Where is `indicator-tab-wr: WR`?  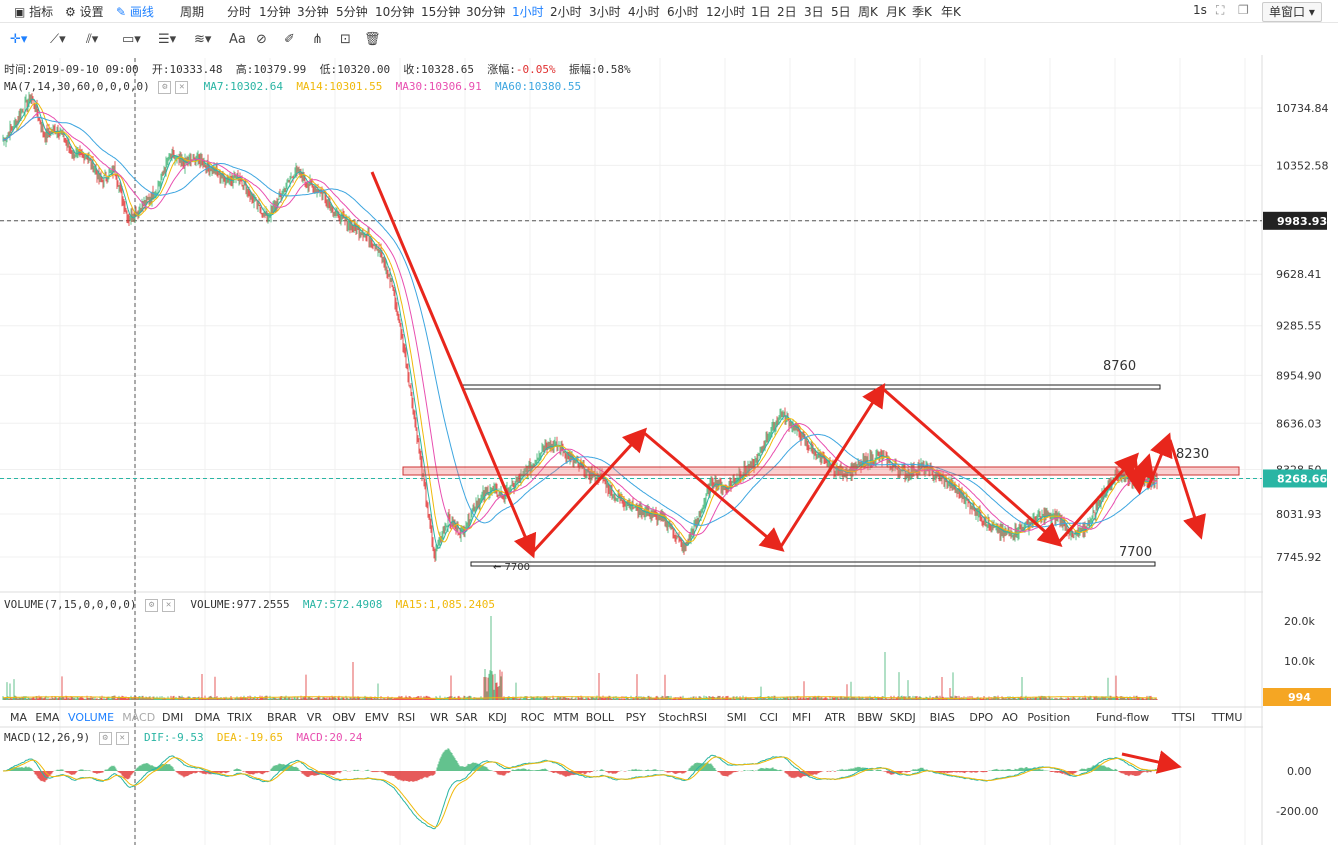 indicator-tab-wr: WR is located at coordinates (439, 717).